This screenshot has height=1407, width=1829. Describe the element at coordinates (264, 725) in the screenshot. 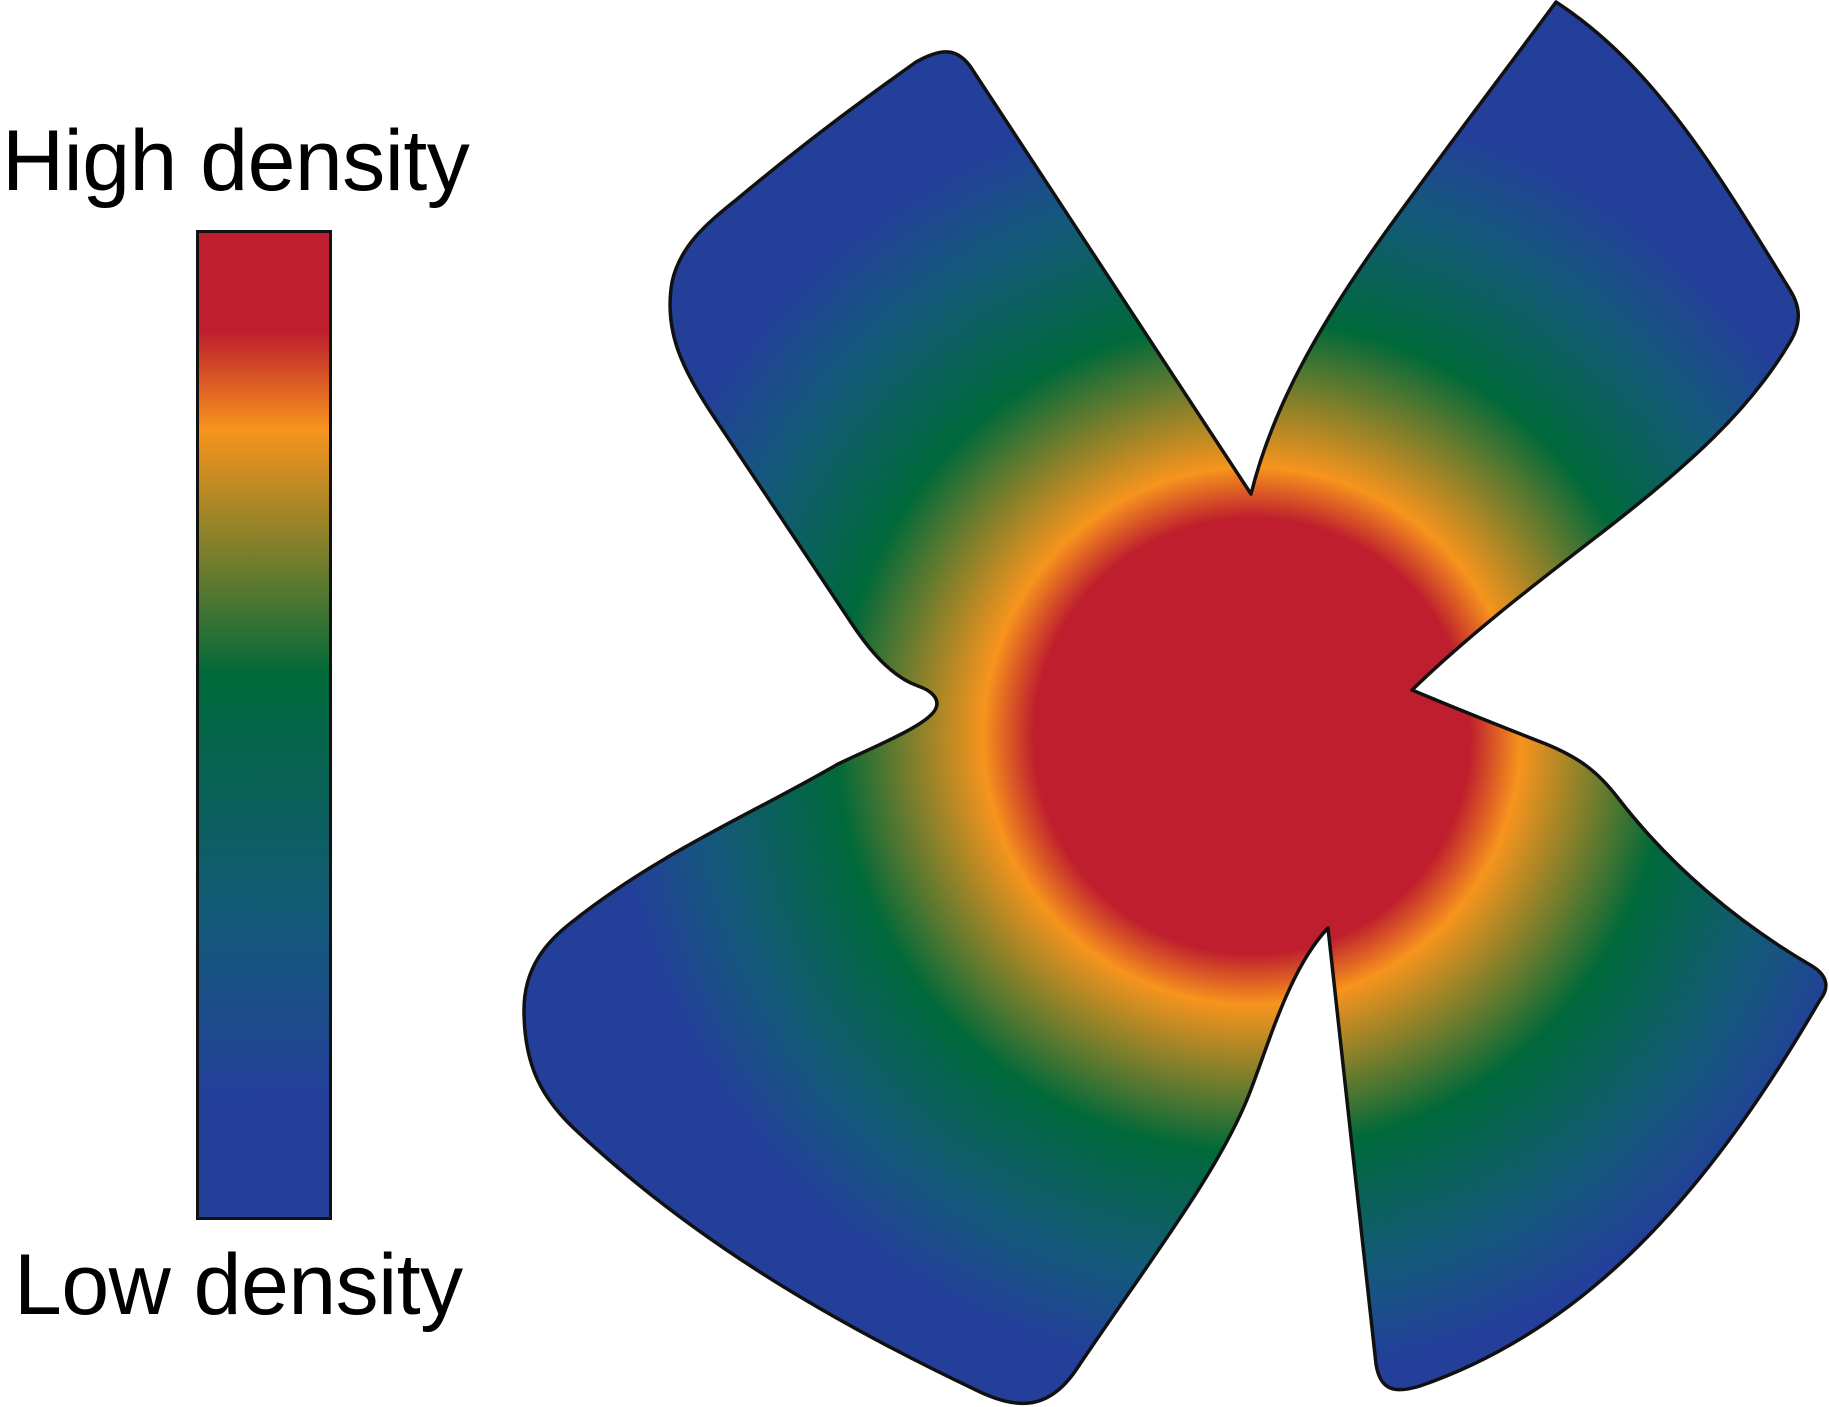

I see `density-color-bar` at that location.